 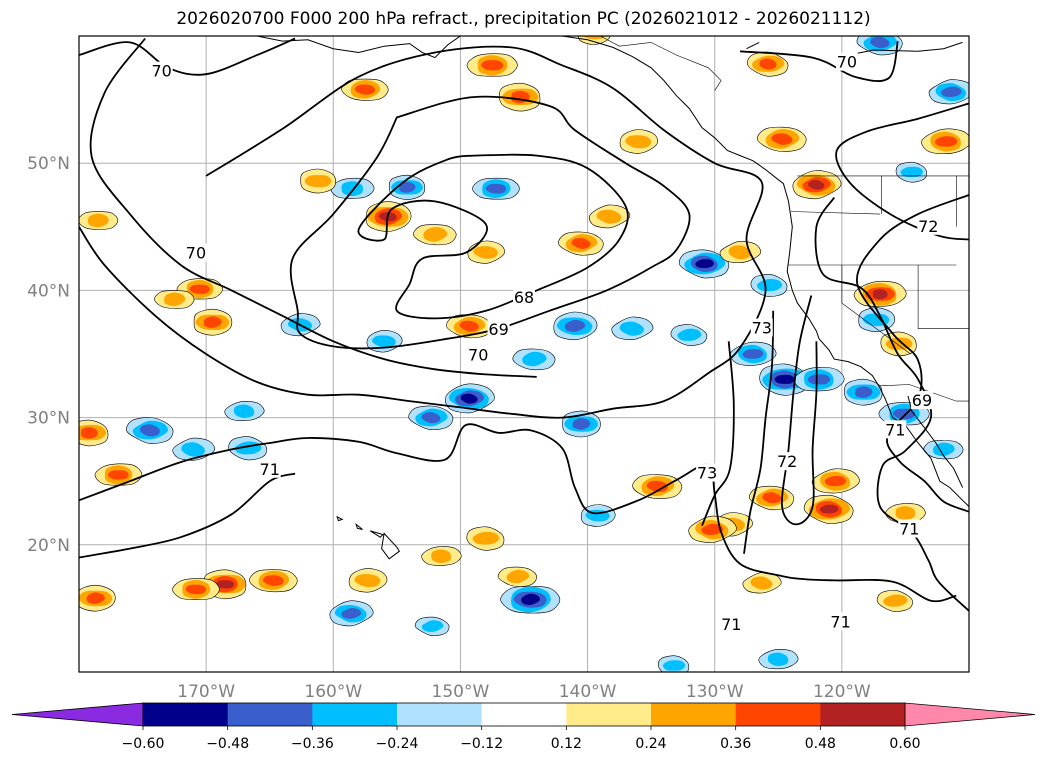 I want to click on lat-tick-label: 40°N, so click(x=48, y=291).